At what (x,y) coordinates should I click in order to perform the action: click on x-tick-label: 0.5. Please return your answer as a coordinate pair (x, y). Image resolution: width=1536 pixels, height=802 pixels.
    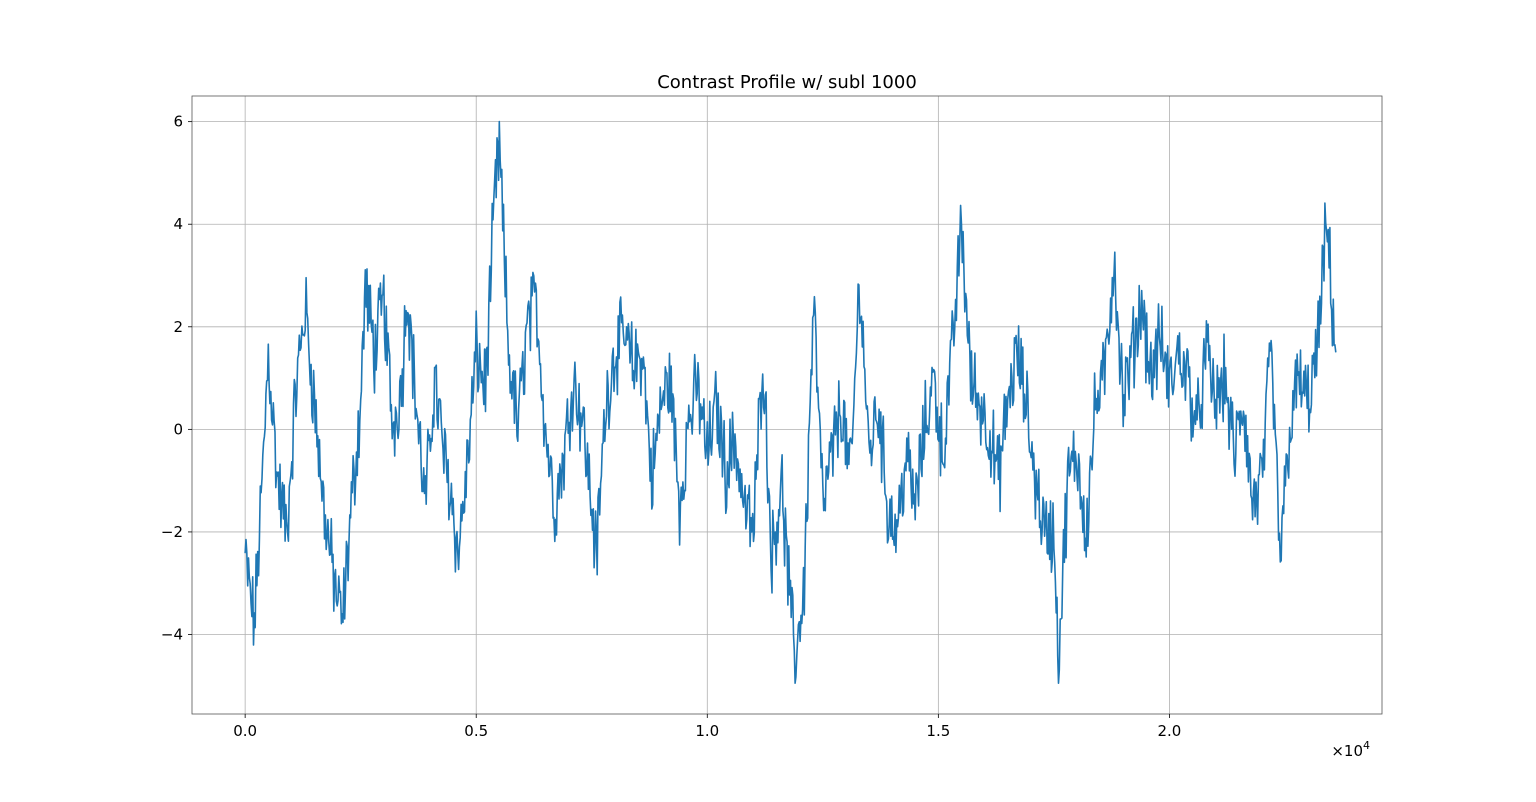
    Looking at the image, I should click on (476, 731).